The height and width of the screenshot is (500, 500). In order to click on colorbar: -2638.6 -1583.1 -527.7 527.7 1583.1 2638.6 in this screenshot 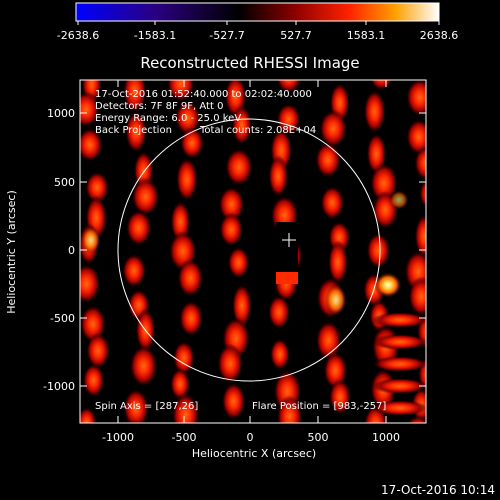, I will do `click(257, 22)`.